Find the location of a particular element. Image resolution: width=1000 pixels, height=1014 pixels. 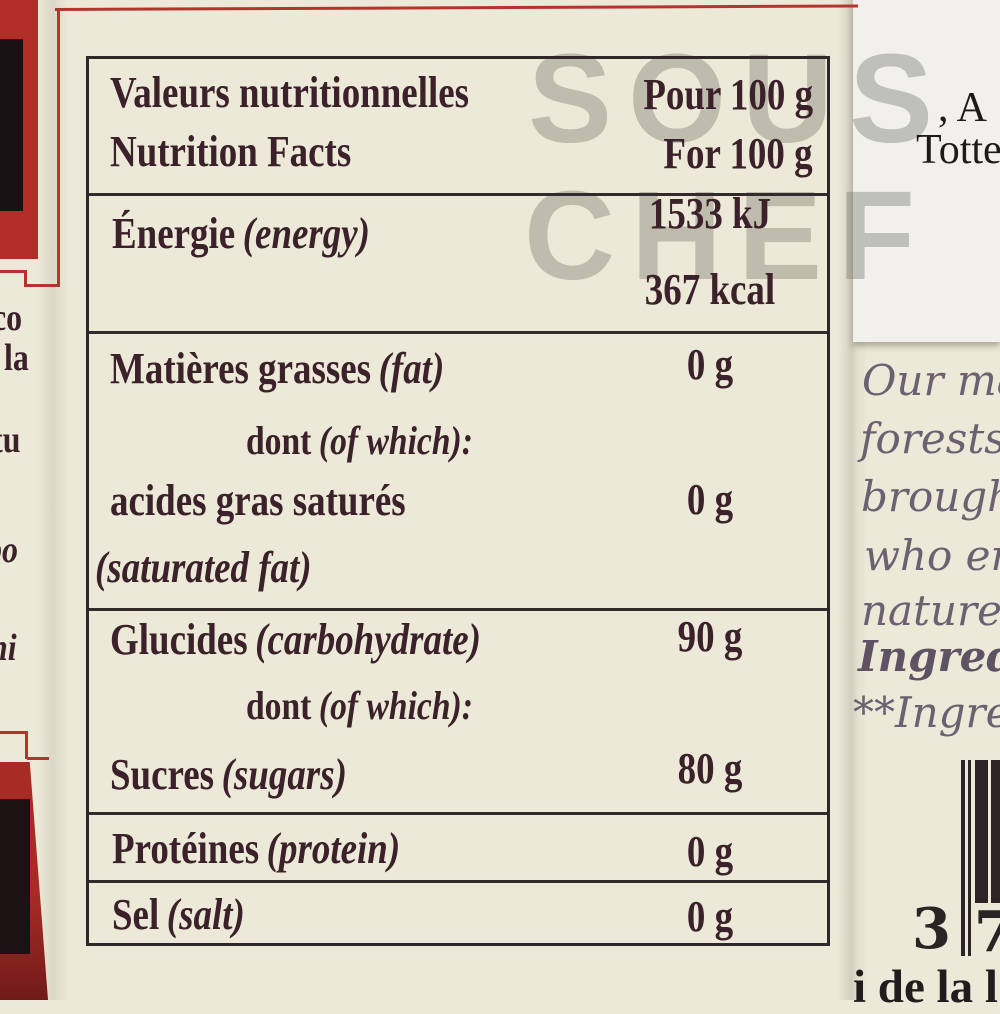

sugars-value: 80 g is located at coordinates (710, 768).